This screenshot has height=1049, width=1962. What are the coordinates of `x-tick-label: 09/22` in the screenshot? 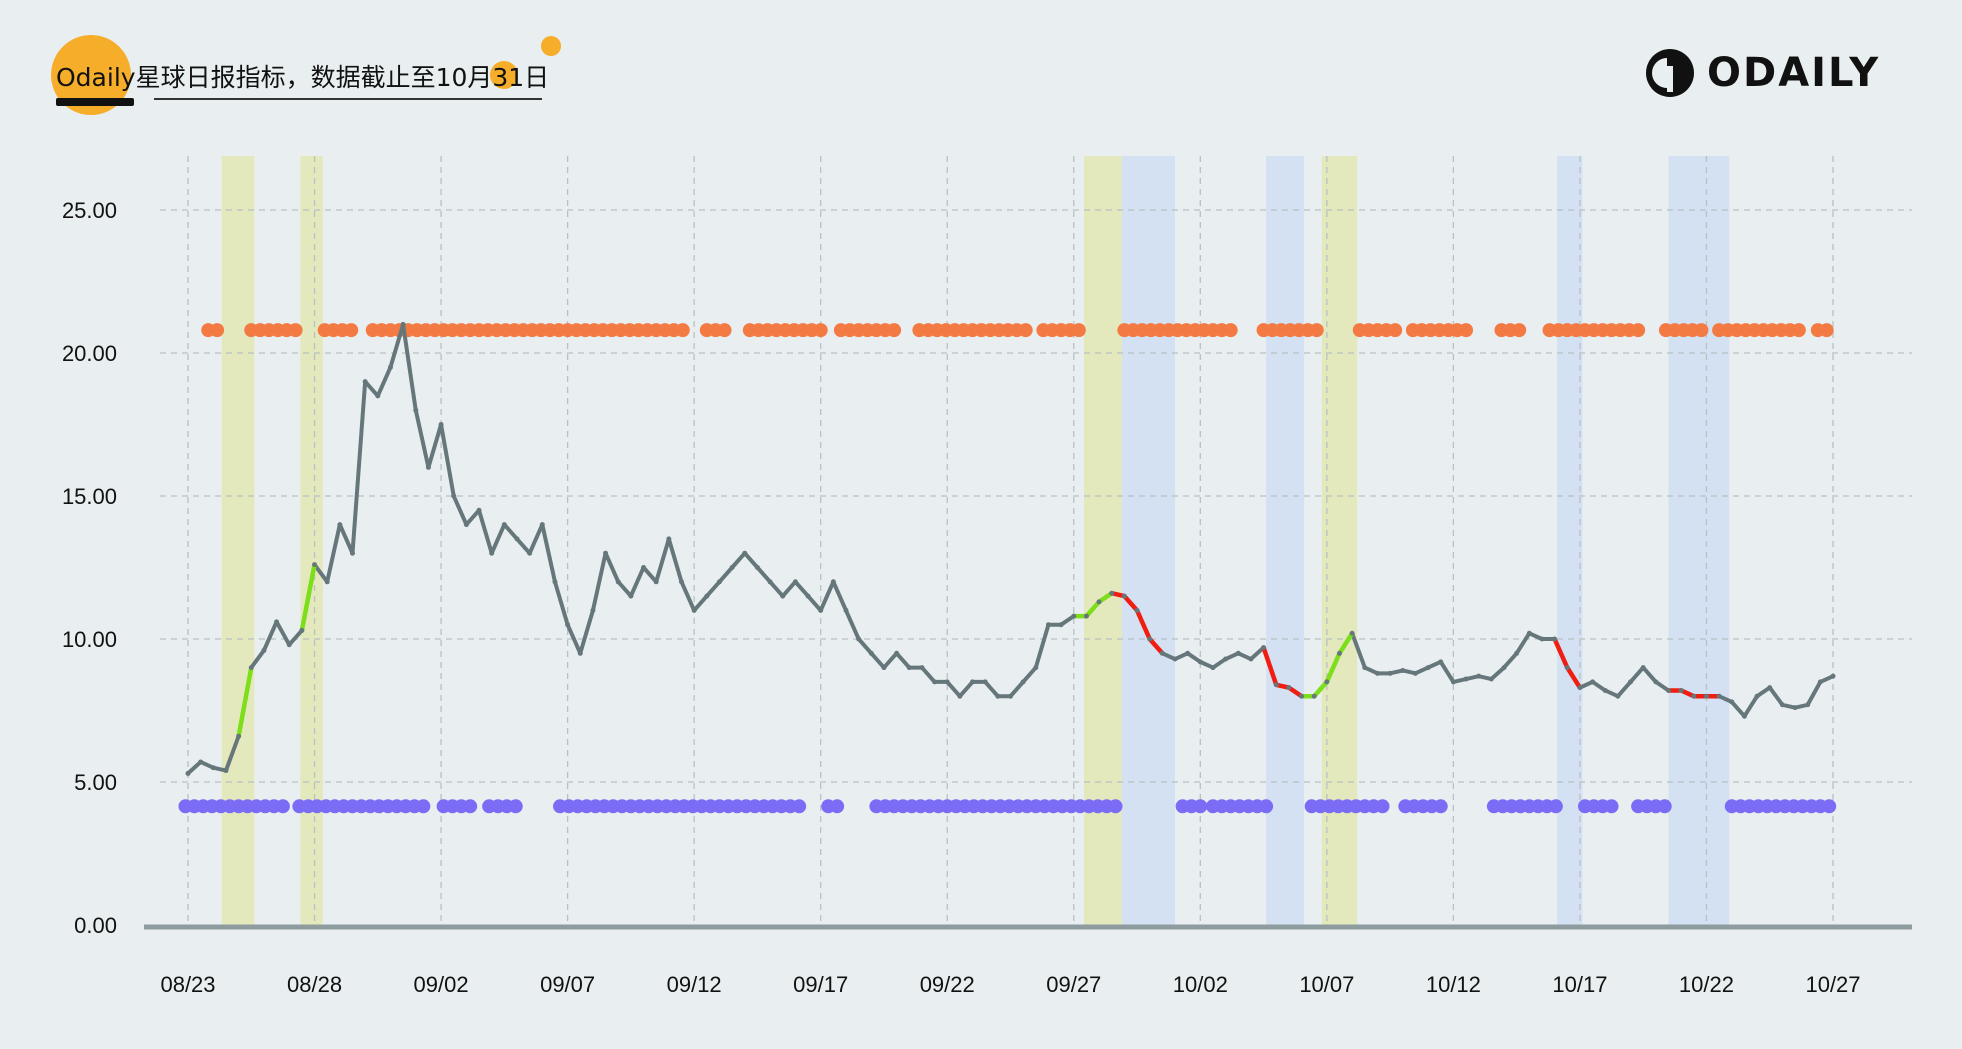 It's located at (947, 984).